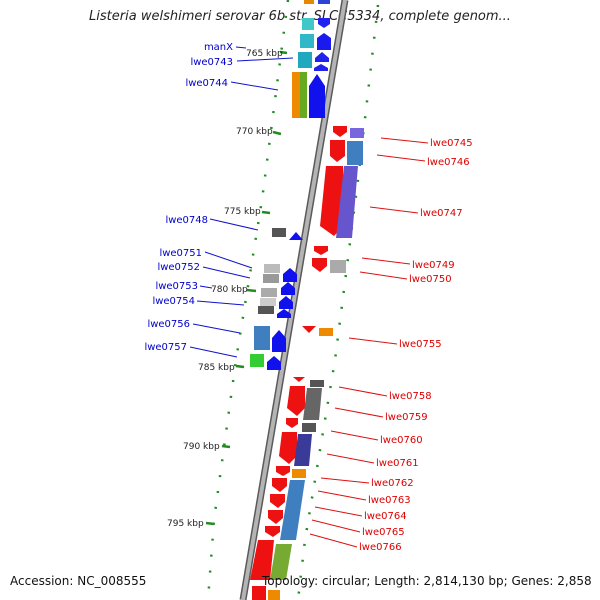  What do you see at coordinates (201, 447) in the screenshot?
I see `kbp-label: 790 kbp` at bounding box center [201, 447].